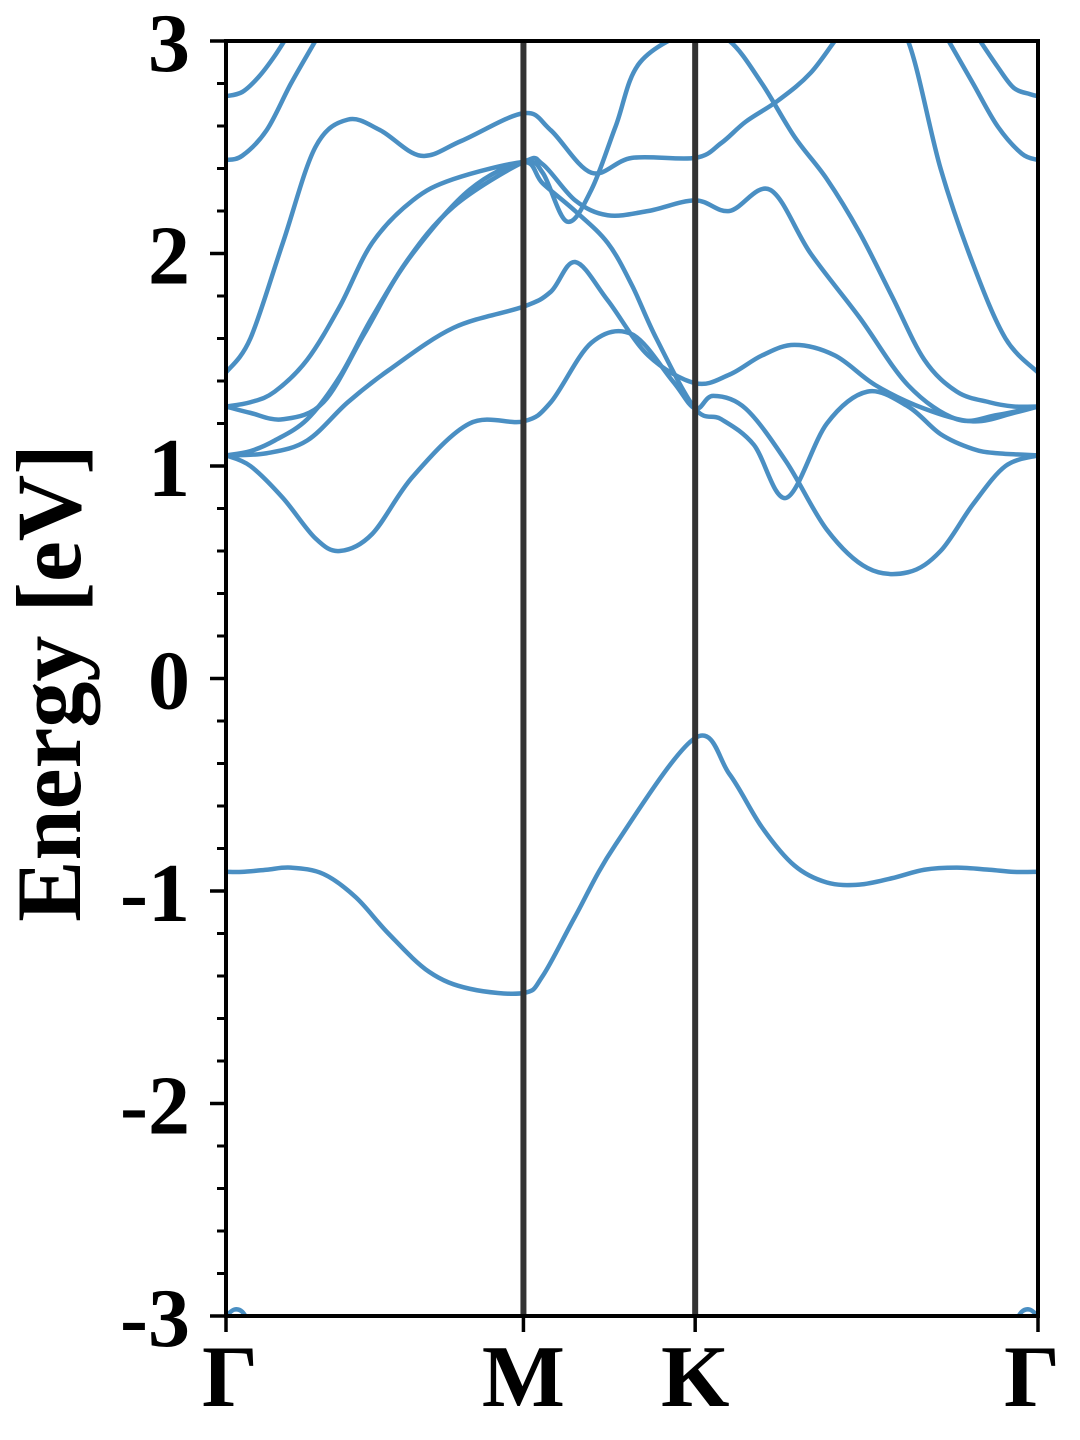 This screenshot has width=1080, height=1440. I want to click on y-axis: 3 2 1 0 -1 -2 -3, so click(173, 682).